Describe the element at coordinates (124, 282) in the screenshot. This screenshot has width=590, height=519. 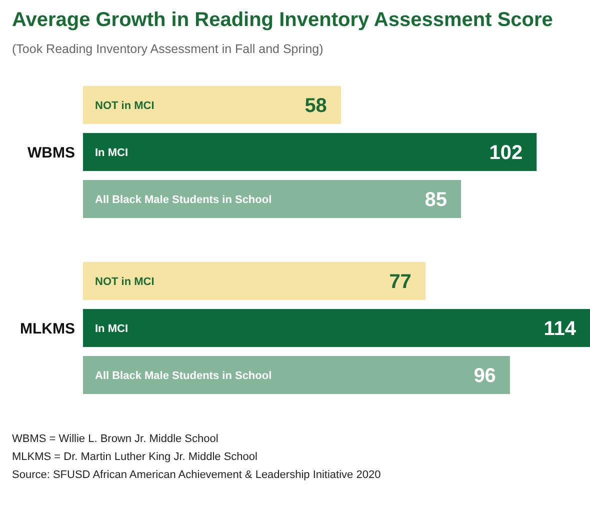
I see `text: NOT in MCI` at that location.